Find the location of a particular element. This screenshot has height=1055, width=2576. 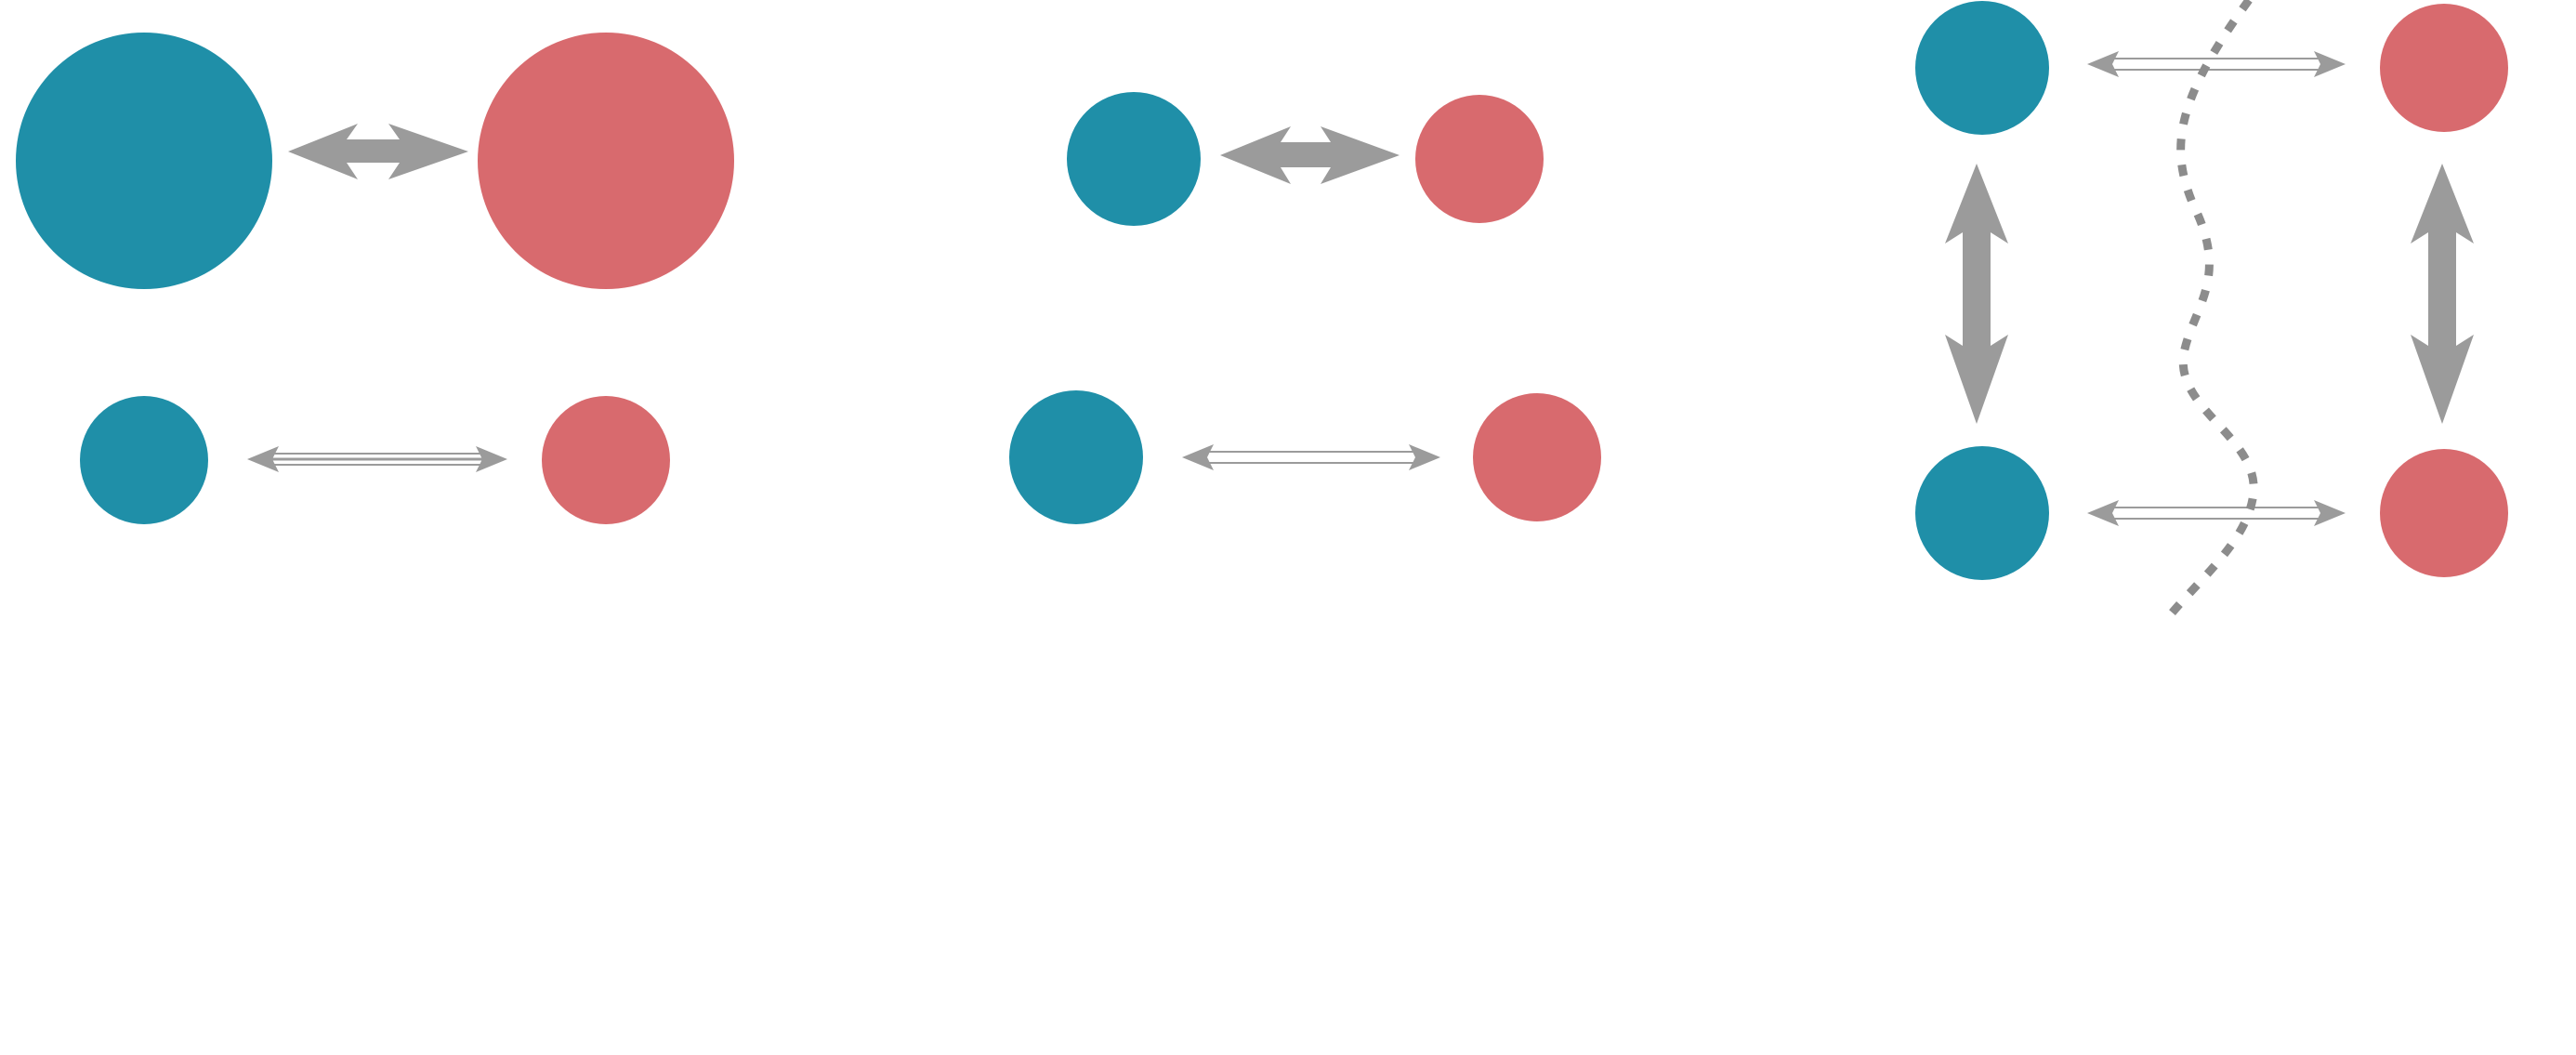

dotted-divider-curve is located at coordinates (2212, 309).